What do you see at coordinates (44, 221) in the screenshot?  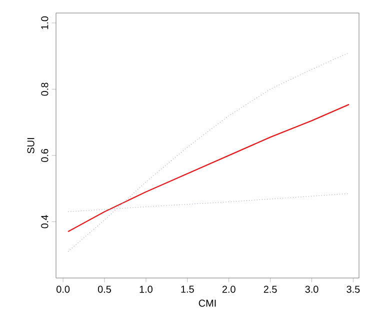 I see `y-tick-label: 0.4` at bounding box center [44, 221].